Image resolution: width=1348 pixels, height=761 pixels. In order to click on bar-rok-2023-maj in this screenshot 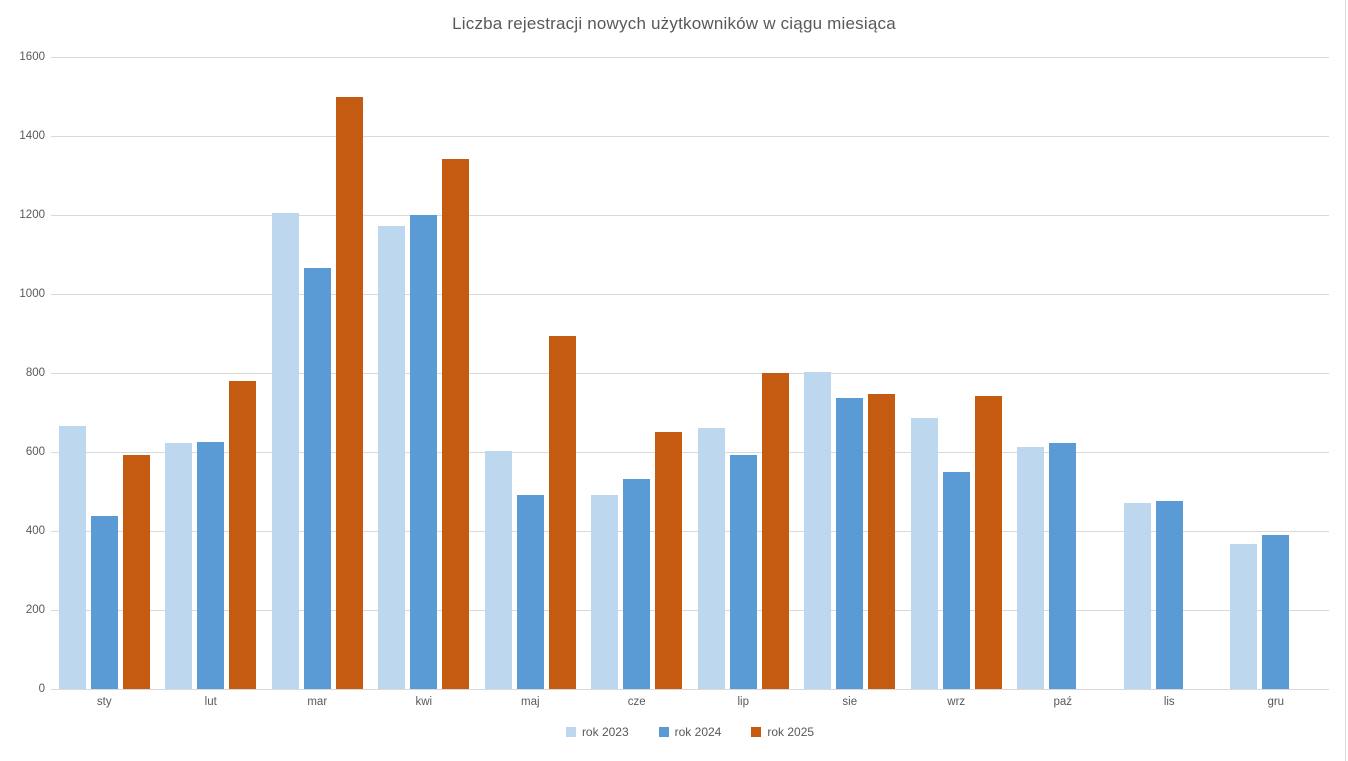, I will do `click(498, 570)`.